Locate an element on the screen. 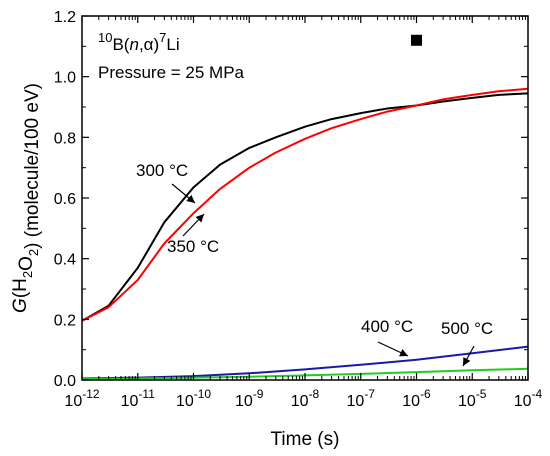 The width and height of the screenshot is (550, 456). x-tick-label: 10⁻¹² is located at coordinates (81, 398).